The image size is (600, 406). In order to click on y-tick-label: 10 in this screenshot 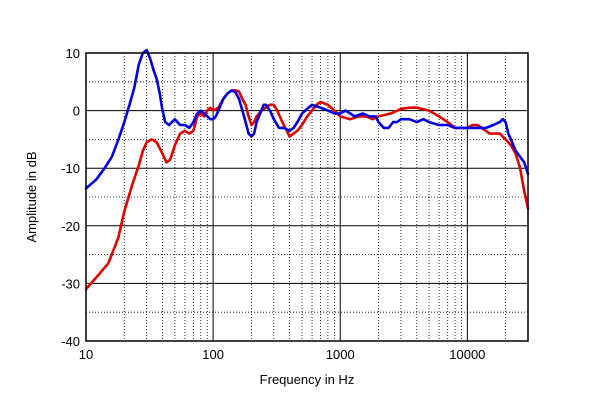, I will do `click(73, 53)`.